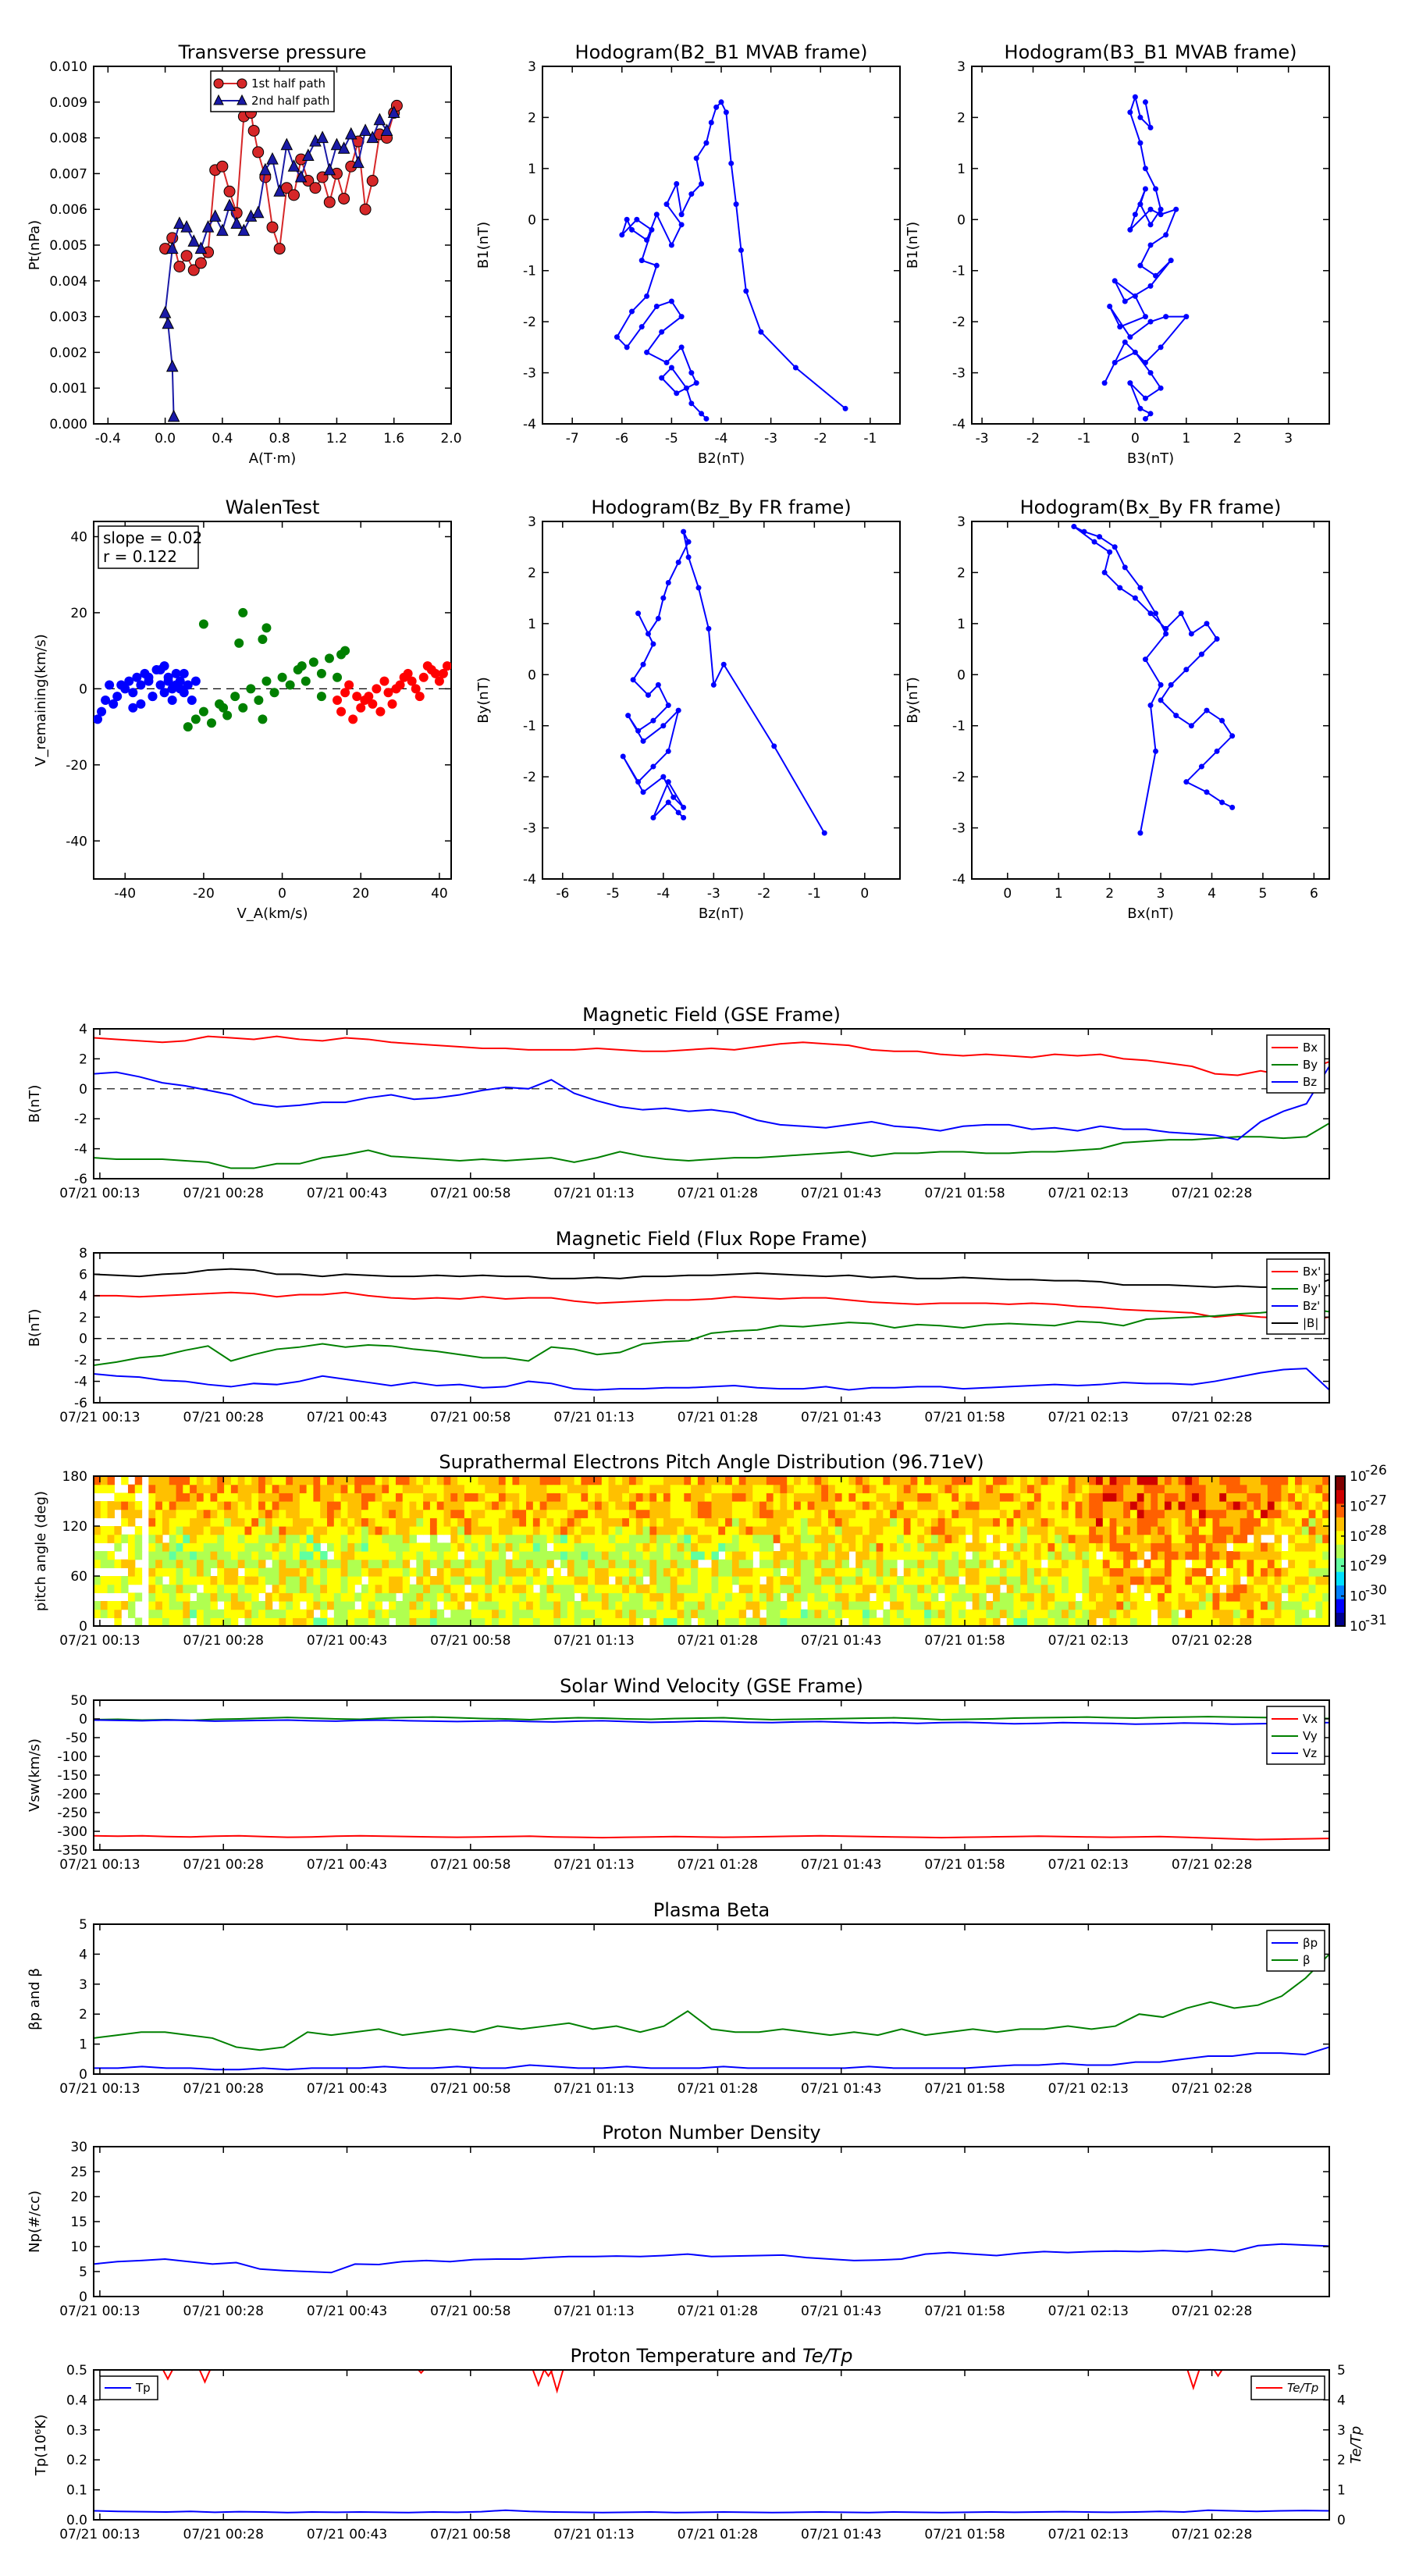 This screenshot has height=2576, width=1405. What do you see at coordinates (68, 174) in the screenshot?
I see `y-tick-label: 0.007` at bounding box center [68, 174].